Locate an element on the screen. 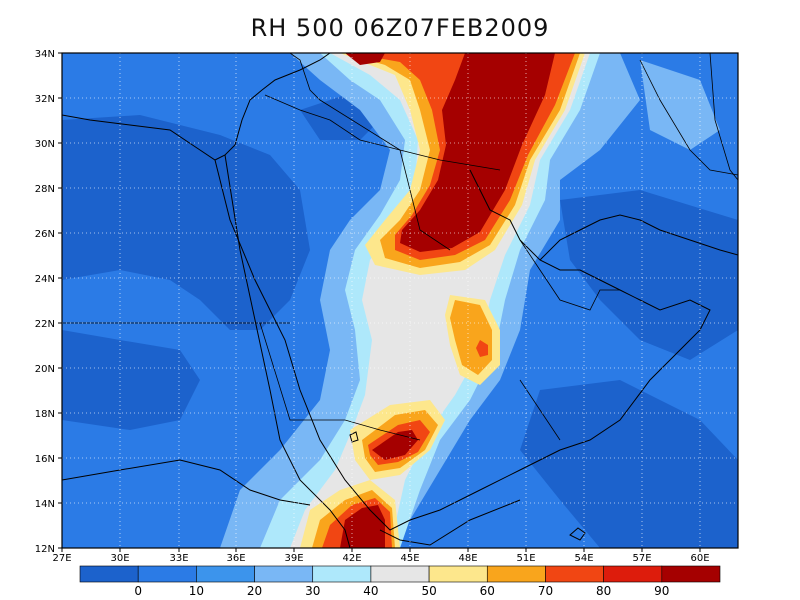 The width and height of the screenshot is (800, 600). colorbar-label: 90 is located at coordinates (661, 591).